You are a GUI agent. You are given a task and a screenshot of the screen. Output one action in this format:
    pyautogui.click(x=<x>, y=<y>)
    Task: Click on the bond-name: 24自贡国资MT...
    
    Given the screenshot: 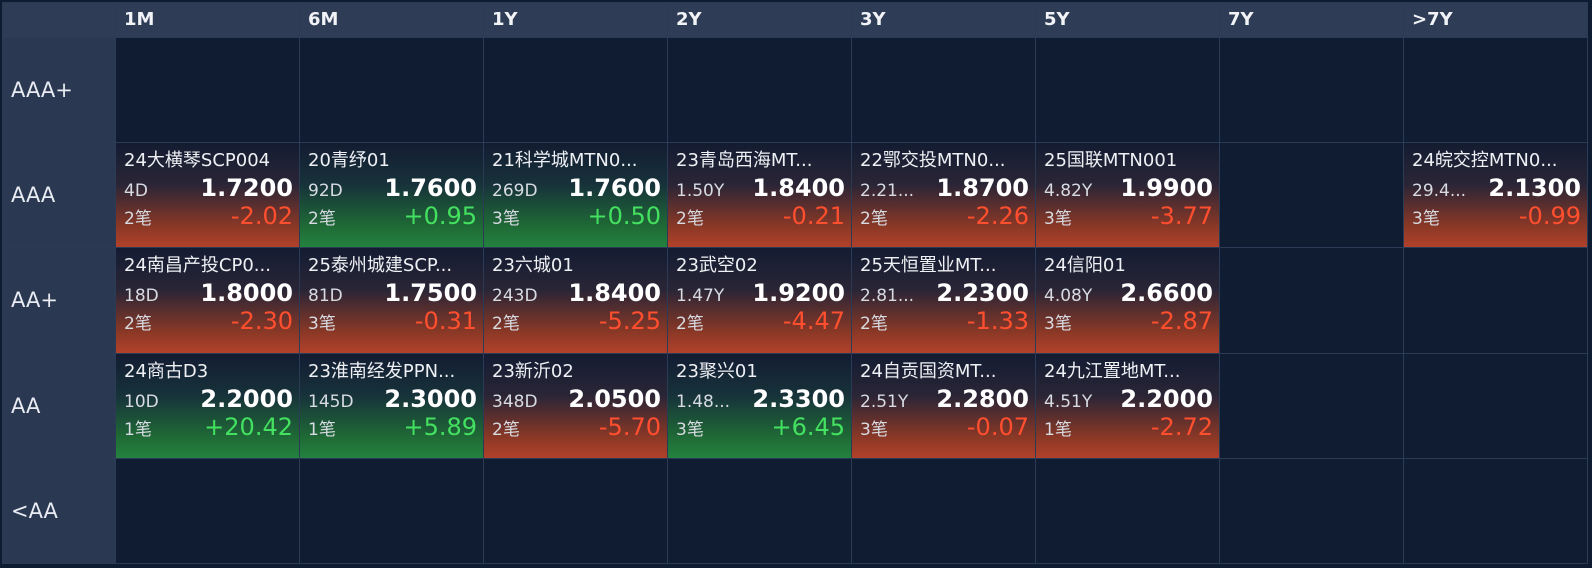 What is the action you would take?
    pyautogui.click(x=928, y=371)
    